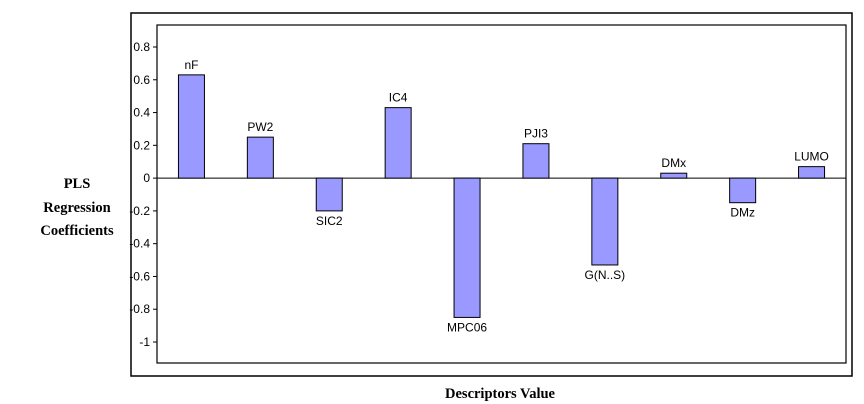 The width and height of the screenshot is (864, 404). Describe the element at coordinates (811, 157) in the screenshot. I see `bar-label-9: LUMO` at that location.